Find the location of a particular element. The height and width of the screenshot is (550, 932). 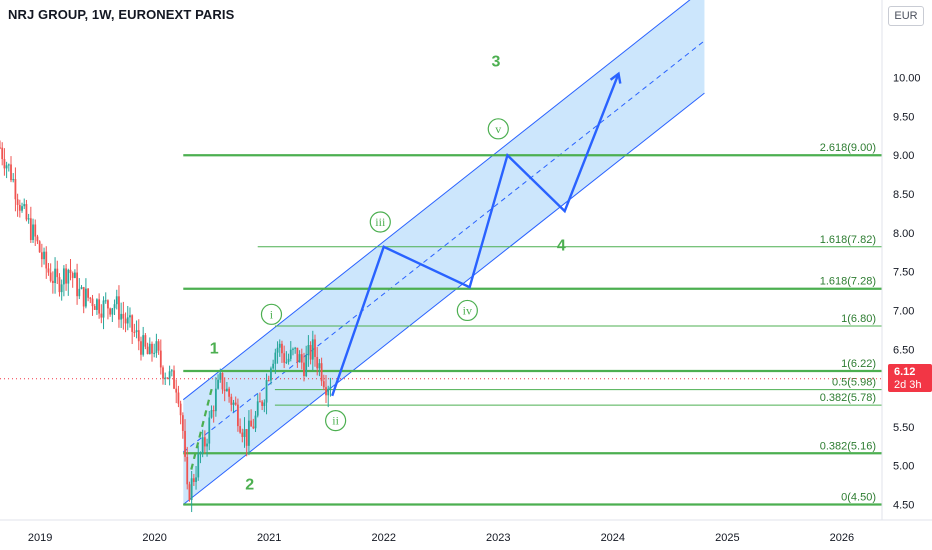

wave-label-major: 4 is located at coordinates (561, 245).